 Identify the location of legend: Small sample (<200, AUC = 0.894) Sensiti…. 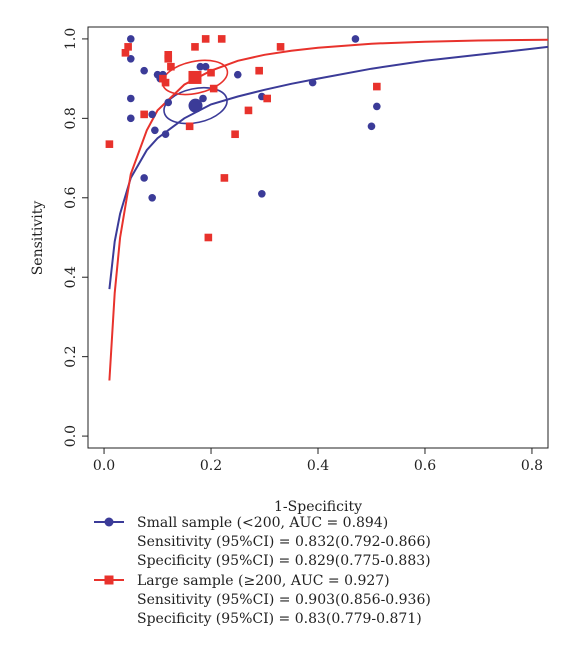
(262, 571).